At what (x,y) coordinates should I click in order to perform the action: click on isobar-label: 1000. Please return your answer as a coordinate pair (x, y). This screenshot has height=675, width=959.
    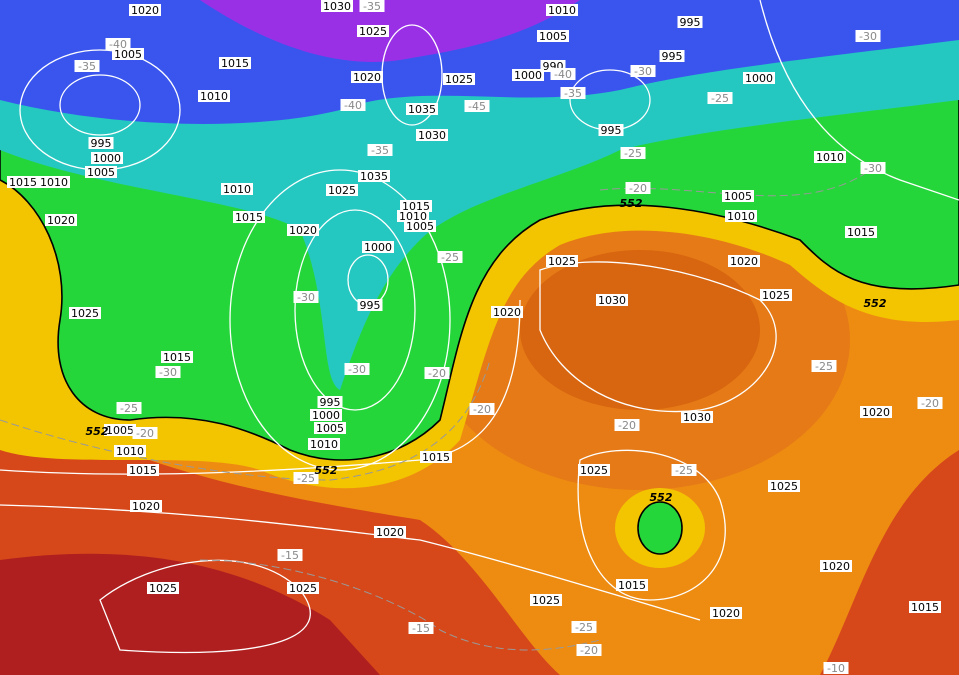
    Looking at the image, I should click on (528, 75).